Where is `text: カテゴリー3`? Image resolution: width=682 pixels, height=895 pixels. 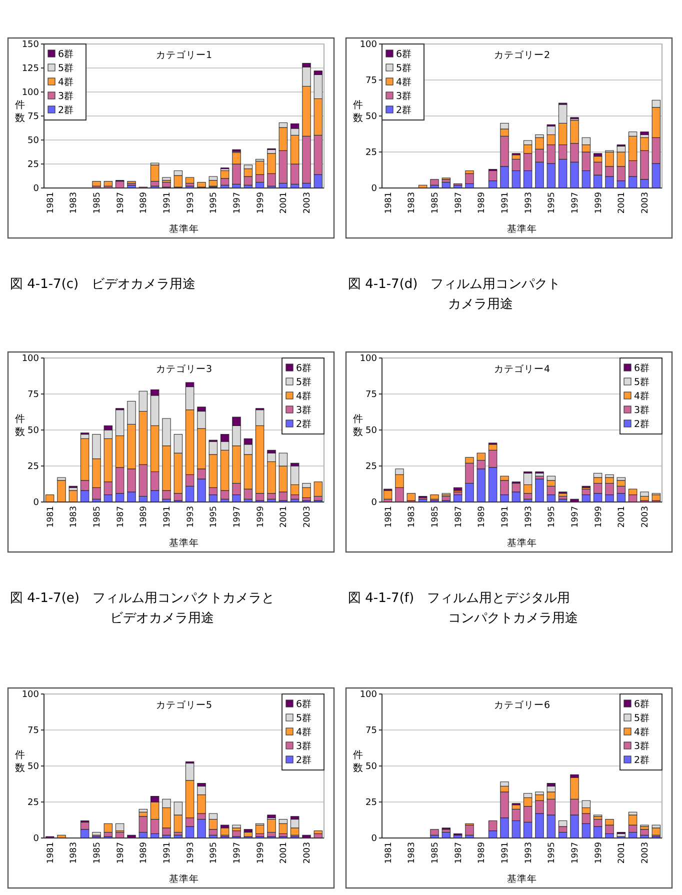
text: カテゴリー3 is located at coordinates (184, 369).